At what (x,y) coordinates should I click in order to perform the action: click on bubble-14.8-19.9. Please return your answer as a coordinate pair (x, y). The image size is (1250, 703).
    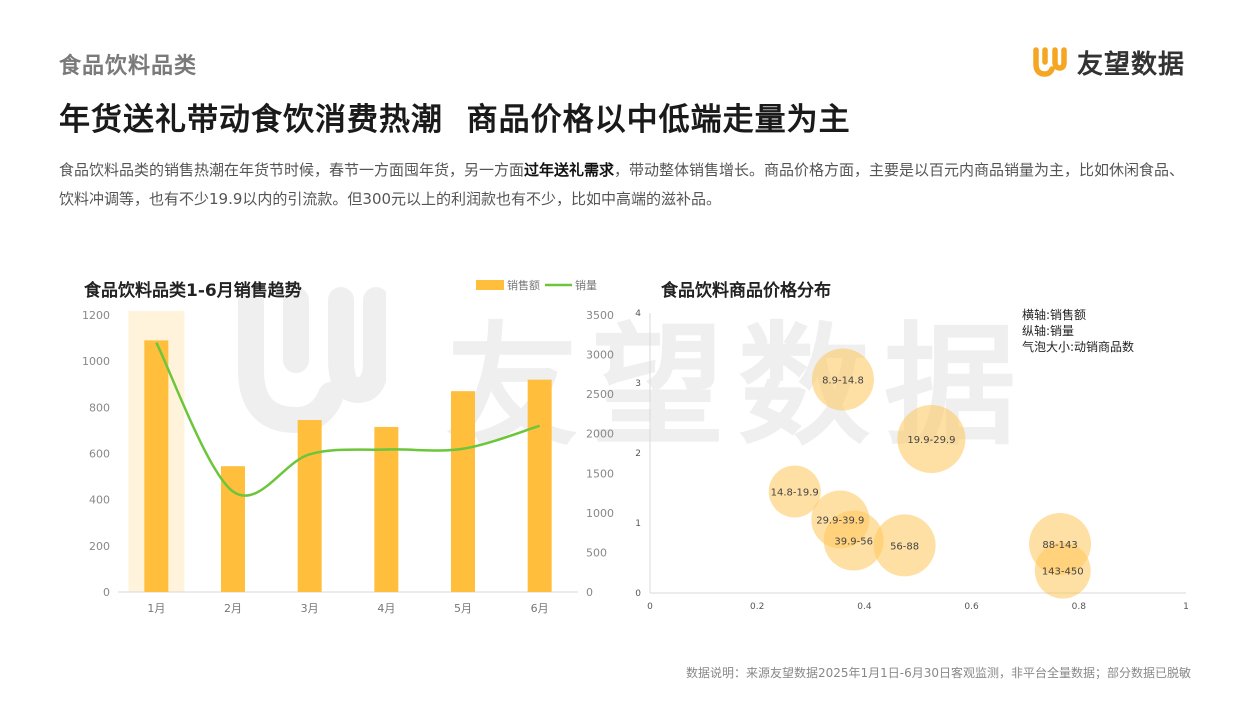
    Looking at the image, I should click on (794, 491).